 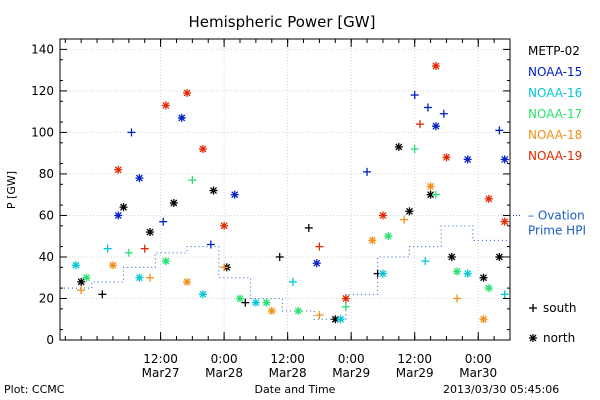 What do you see at coordinates (501, 389) in the screenshot?
I see `plot-timestamp: 2013/03/30 05:45:06` at bounding box center [501, 389].